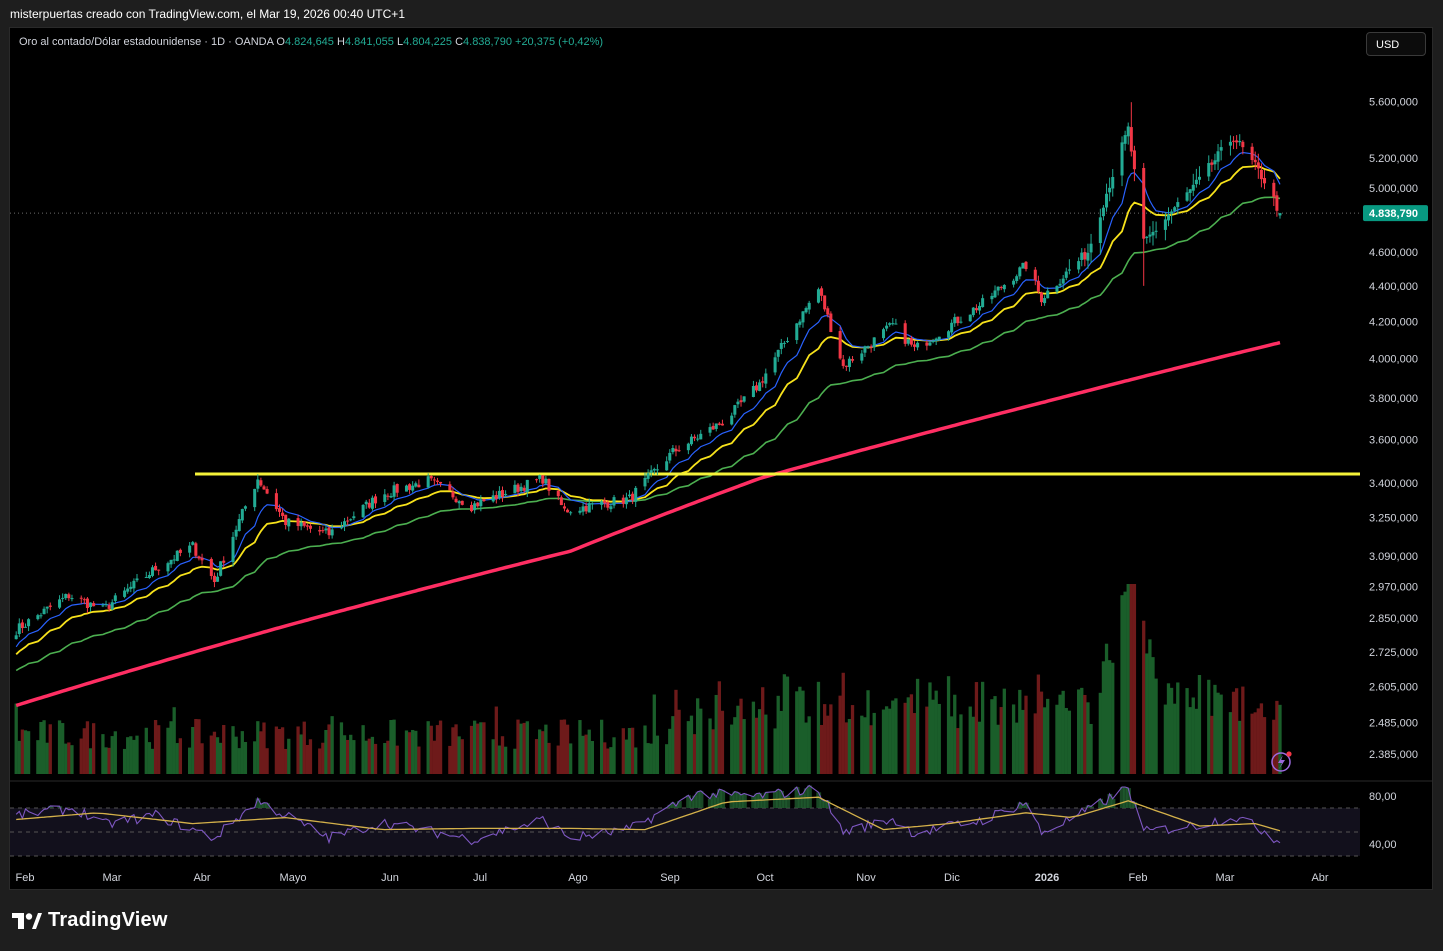 This screenshot has width=1443, height=951. What do you see at coordinates (1138, 878) in the screenshot?
I see `date-tick-label: Feb` at bounding box center [1138, 878].